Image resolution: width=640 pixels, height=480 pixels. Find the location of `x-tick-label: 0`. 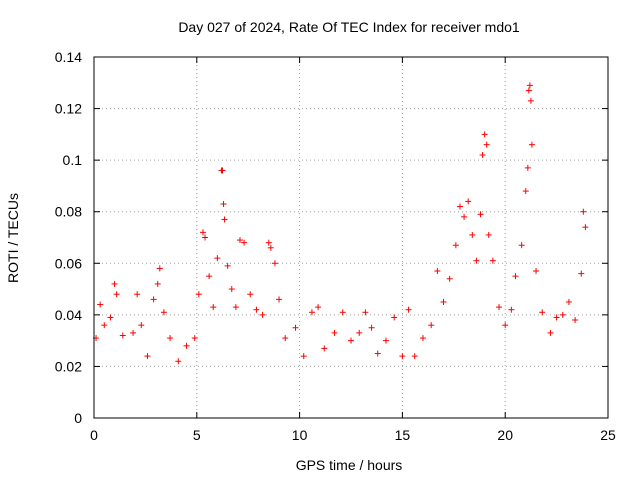

x-tick-label: 0 is located at coordinates (94, 435).